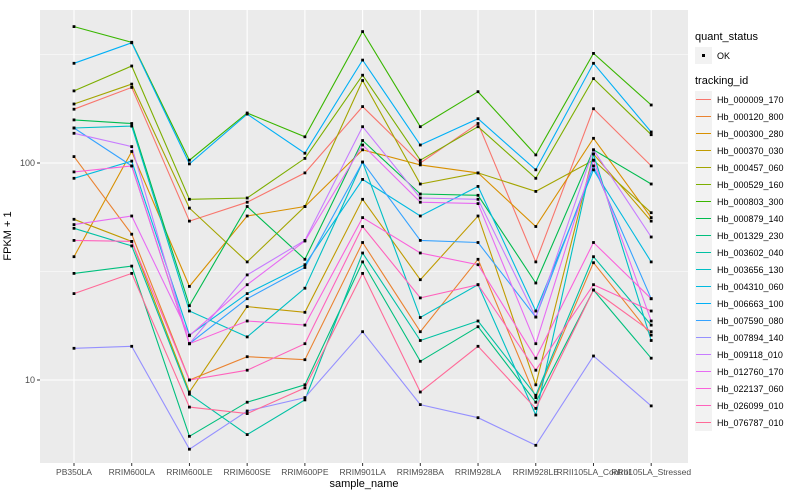  Describe the element at coordinates (750, 252) in the screenshot. I see `legend-item-label: Hb_003602_040` at that location.